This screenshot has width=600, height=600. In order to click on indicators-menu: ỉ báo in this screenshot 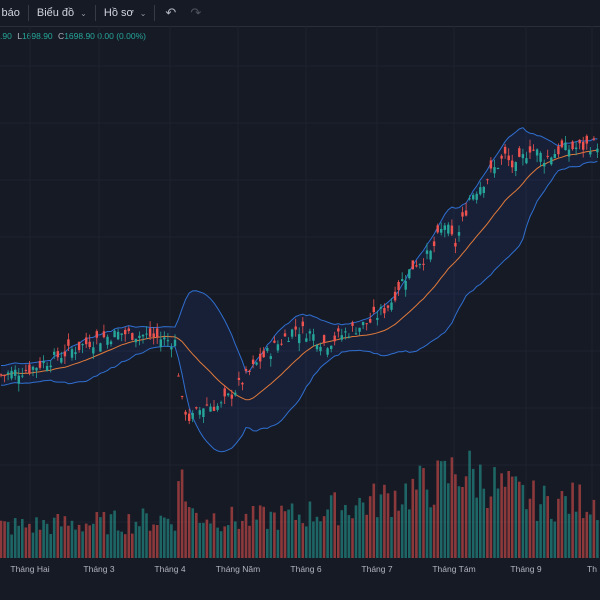, I will do `click(14, 13)`.